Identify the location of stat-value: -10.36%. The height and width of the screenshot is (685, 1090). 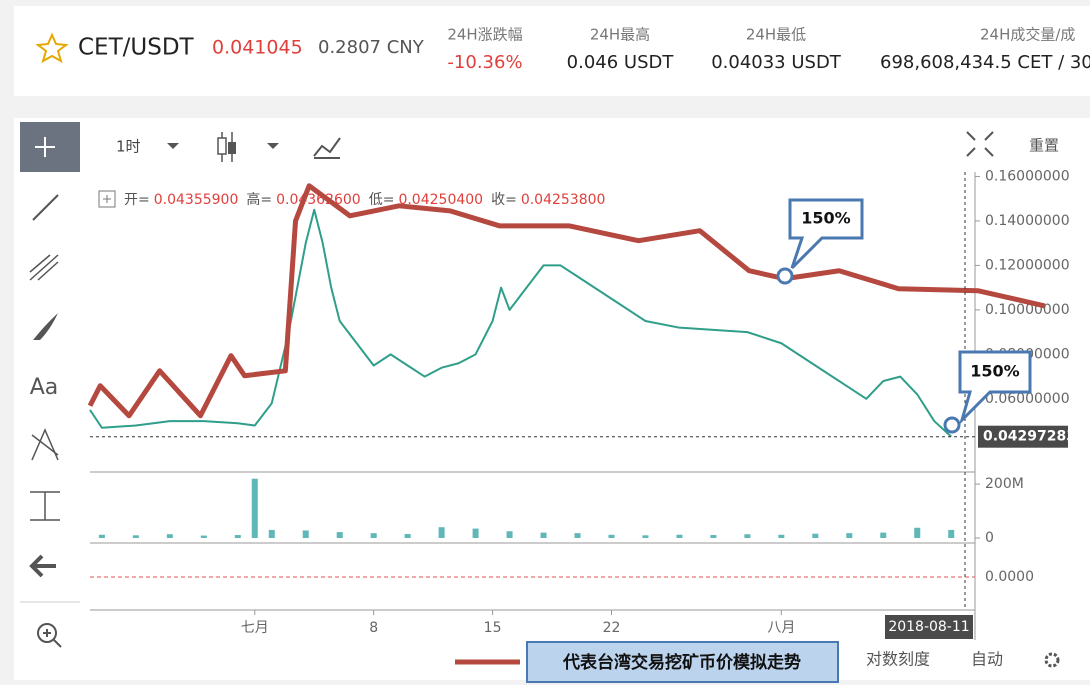
(484, 62).